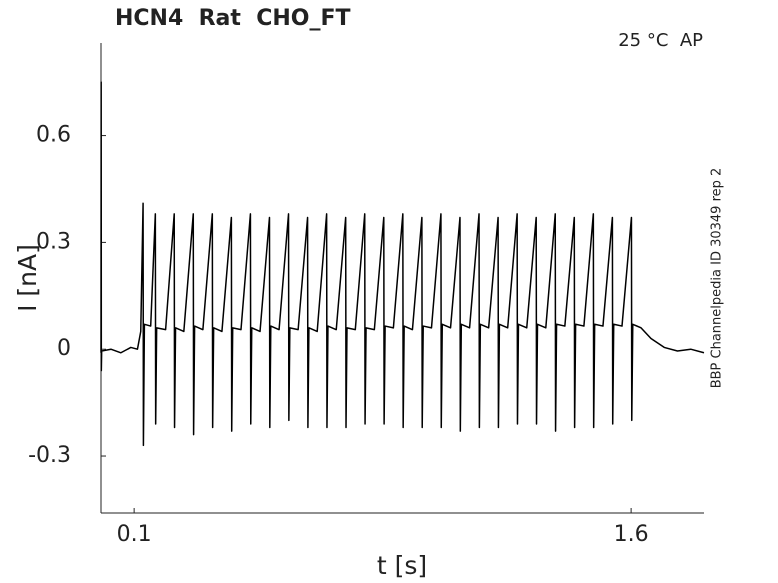  Describe the element at coordinates (233, 18) in the screenshot. I see `chart-title: HCN4 Rat CHO_FT` at that location.